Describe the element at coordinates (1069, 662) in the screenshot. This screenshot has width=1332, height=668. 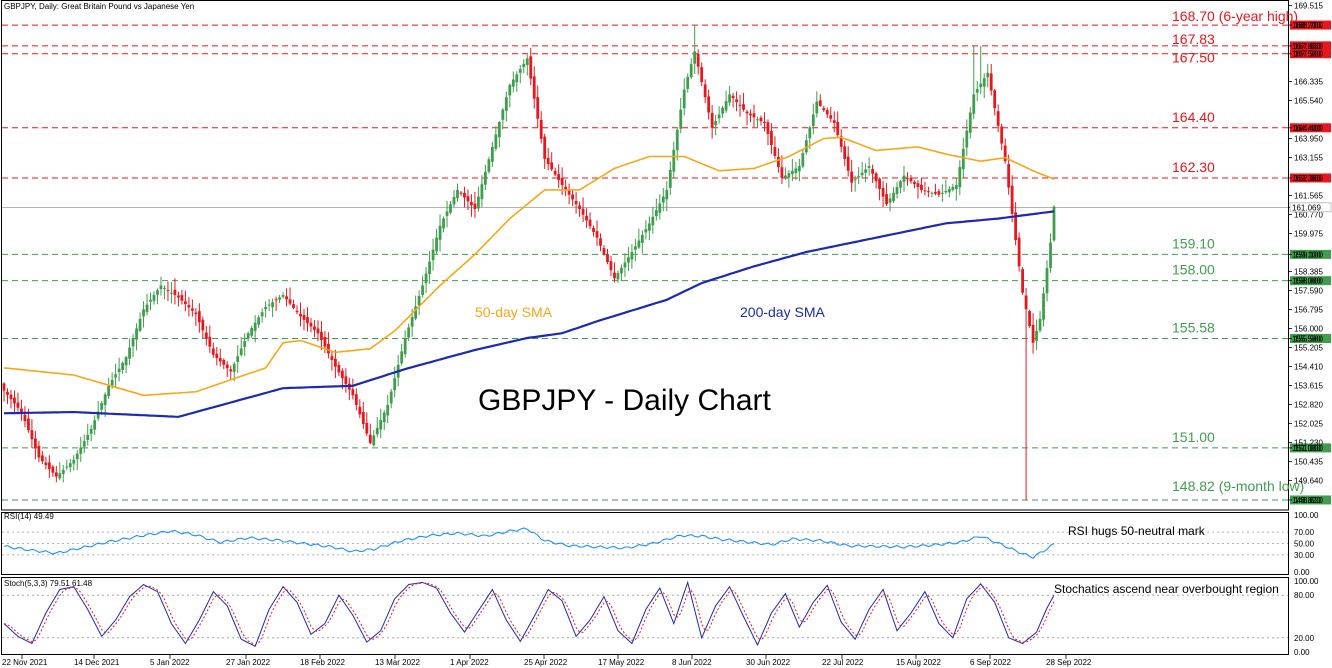
I see `x-tick-label: 28 Sep 2022` at that location.